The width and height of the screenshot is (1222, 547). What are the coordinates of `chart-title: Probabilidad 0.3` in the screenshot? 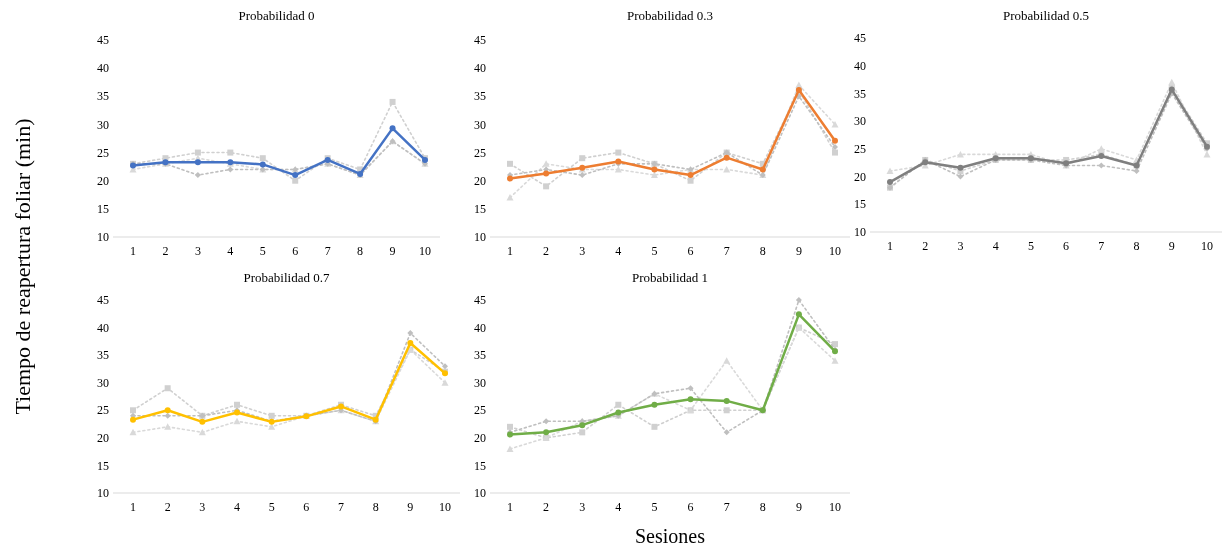 It's located at (670, 15).